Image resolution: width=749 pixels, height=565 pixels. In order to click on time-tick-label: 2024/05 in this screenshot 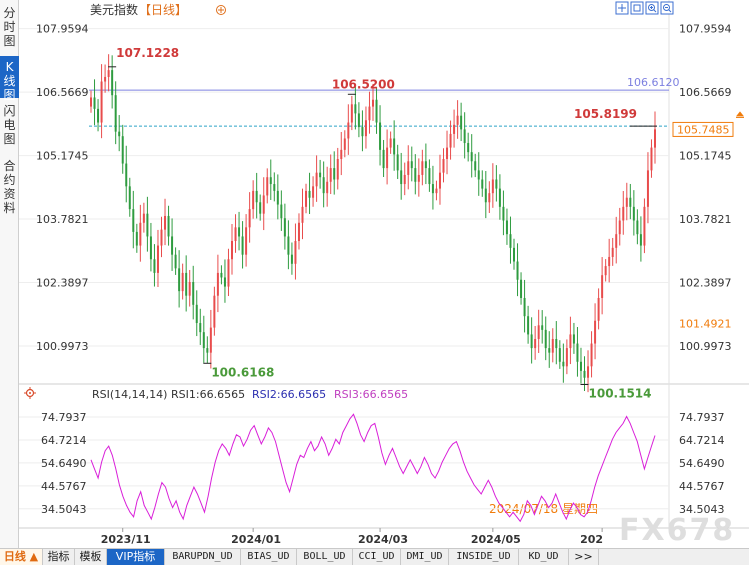, I will do `click(496, 539)`.